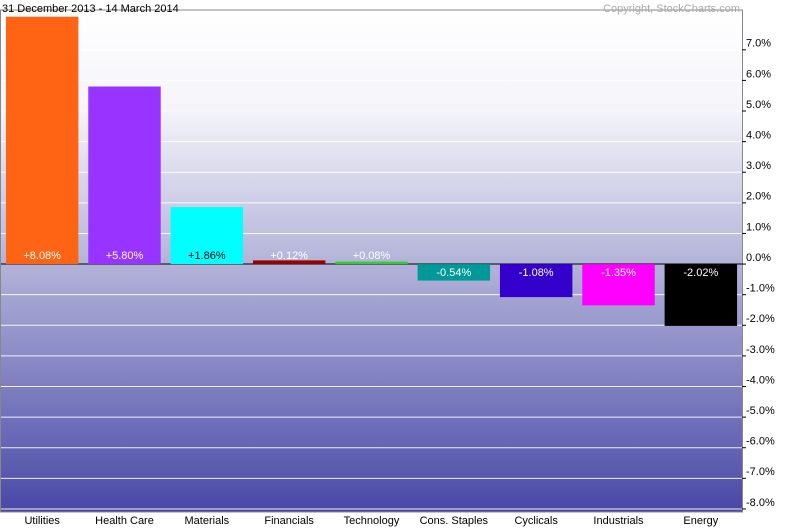 The height and width of the screenshot is (529, 787). Describe the element at coordinates (124, 521) in the screenshot. I see `x-tick-label: Health Care` at that location.